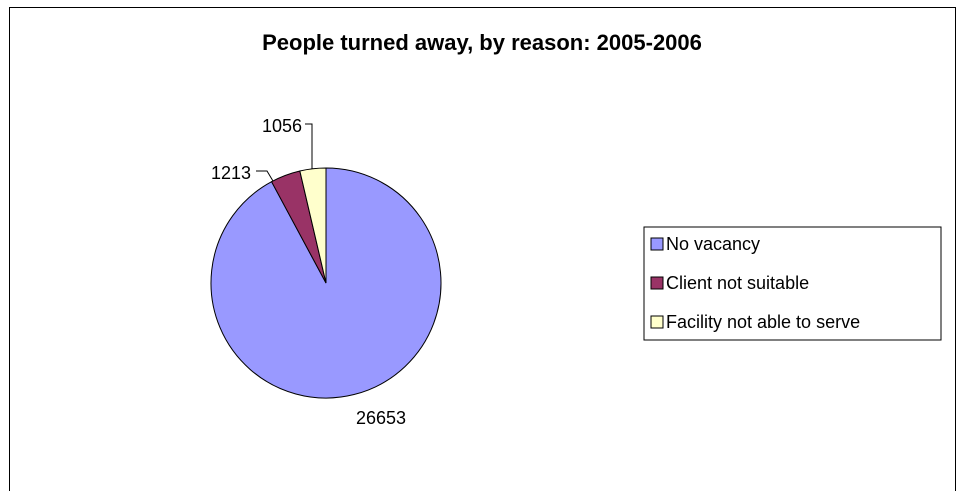 The width and height of the screenshot is (960, 491). What do you see at coordinates (482, 42) in the screenshot?
I see `chart-title: People turned away, by reason: 2005-2006` at bounding box center [482, 42].